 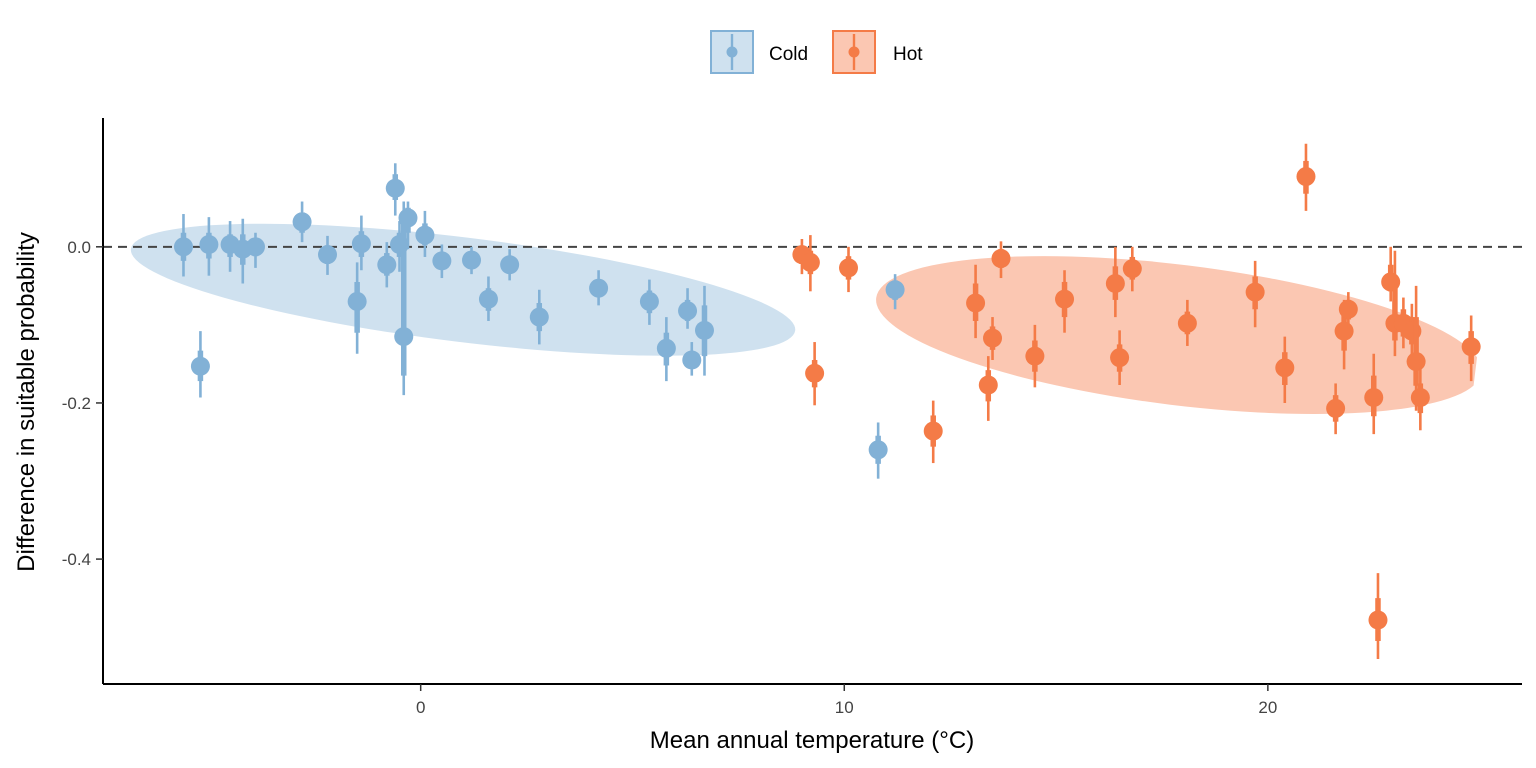 I want to click on x-tick-label: 20, so click(x=1267, y=707).